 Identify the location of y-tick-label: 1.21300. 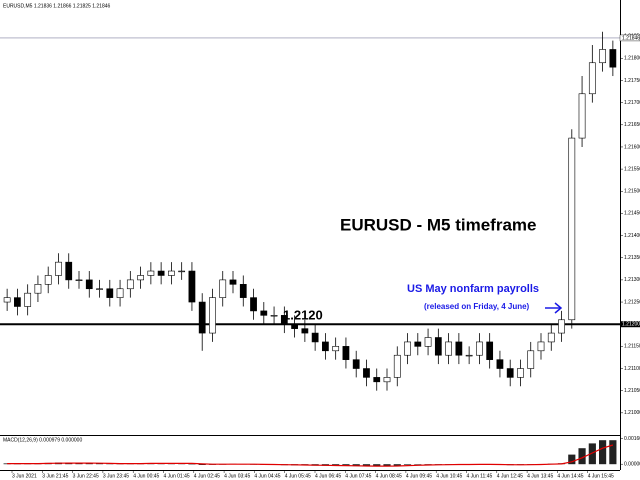
(632, 280).